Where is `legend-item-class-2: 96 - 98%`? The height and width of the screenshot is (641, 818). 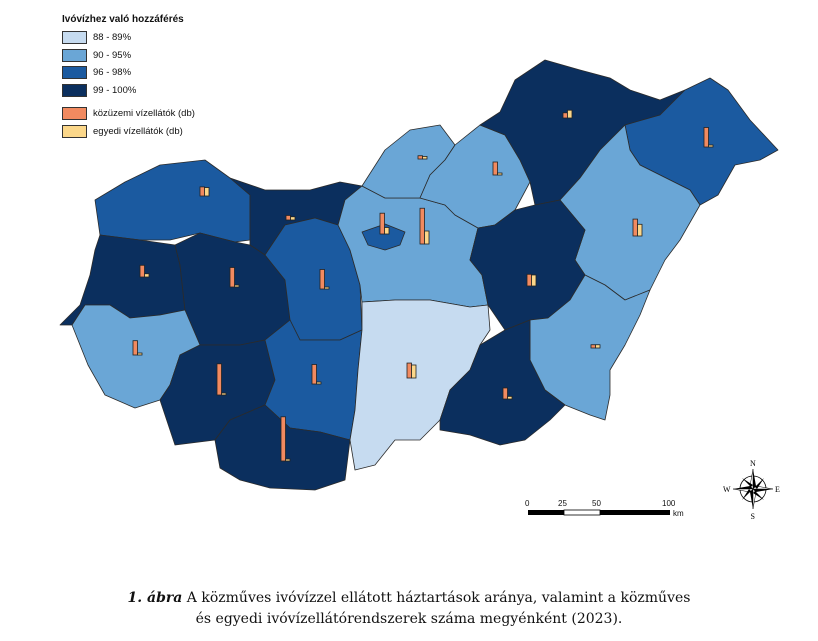
legend-item-class-2: 96 - 98% is located at coordinates (128, 73).